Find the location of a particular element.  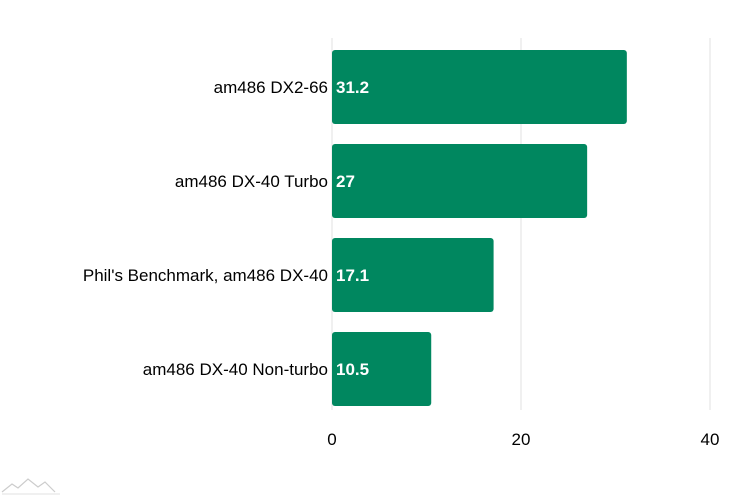

bar-value-label: 10.5 is located at coordinates (352, 369).